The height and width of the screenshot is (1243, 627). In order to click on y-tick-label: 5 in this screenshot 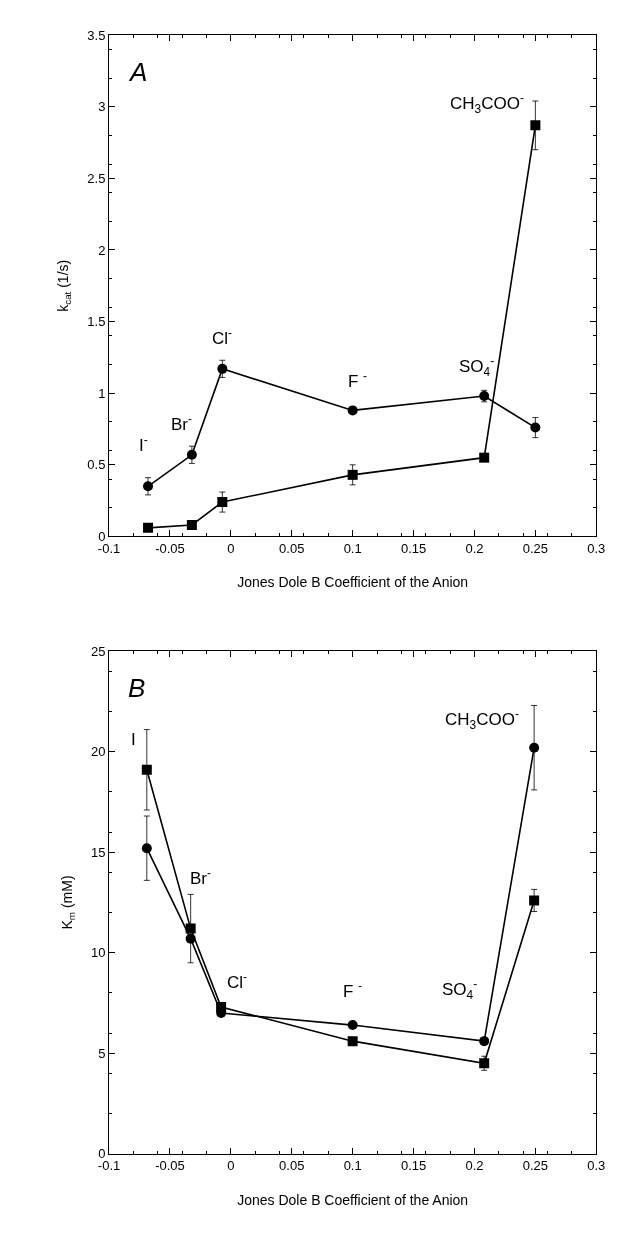, I will do `click(102, 1053)`.